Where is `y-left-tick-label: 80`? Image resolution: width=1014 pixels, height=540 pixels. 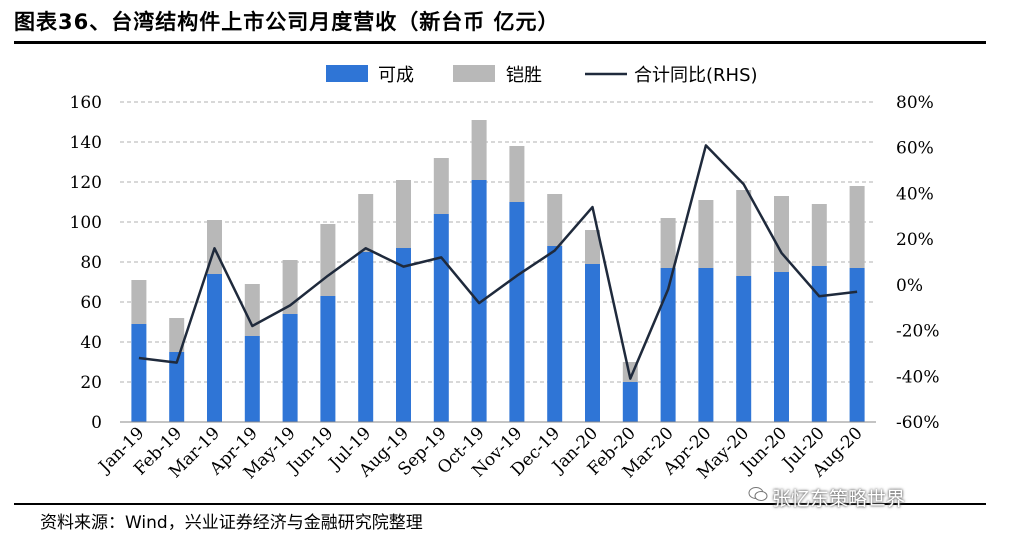
y-left-tick-label: 80 is located at coordinates (91, 263).